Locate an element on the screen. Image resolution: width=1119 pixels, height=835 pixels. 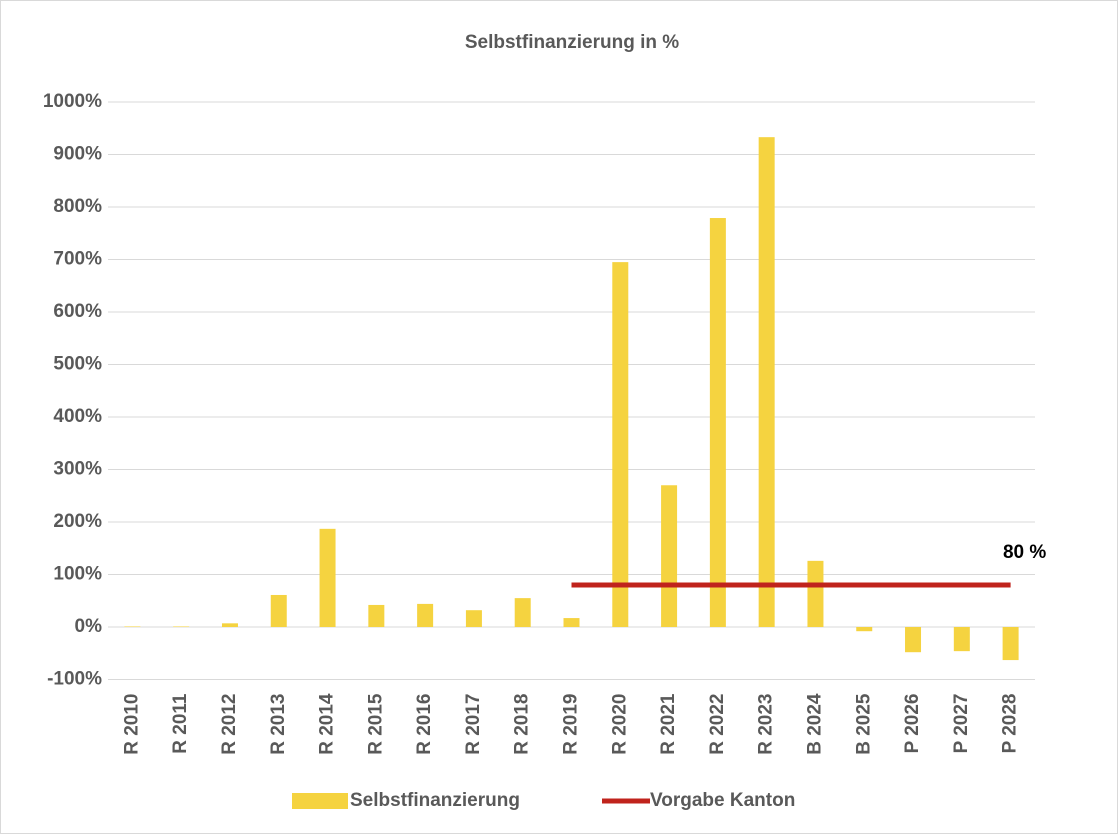
x-tick-label: R 2011 is located at coordinates (180, 723).